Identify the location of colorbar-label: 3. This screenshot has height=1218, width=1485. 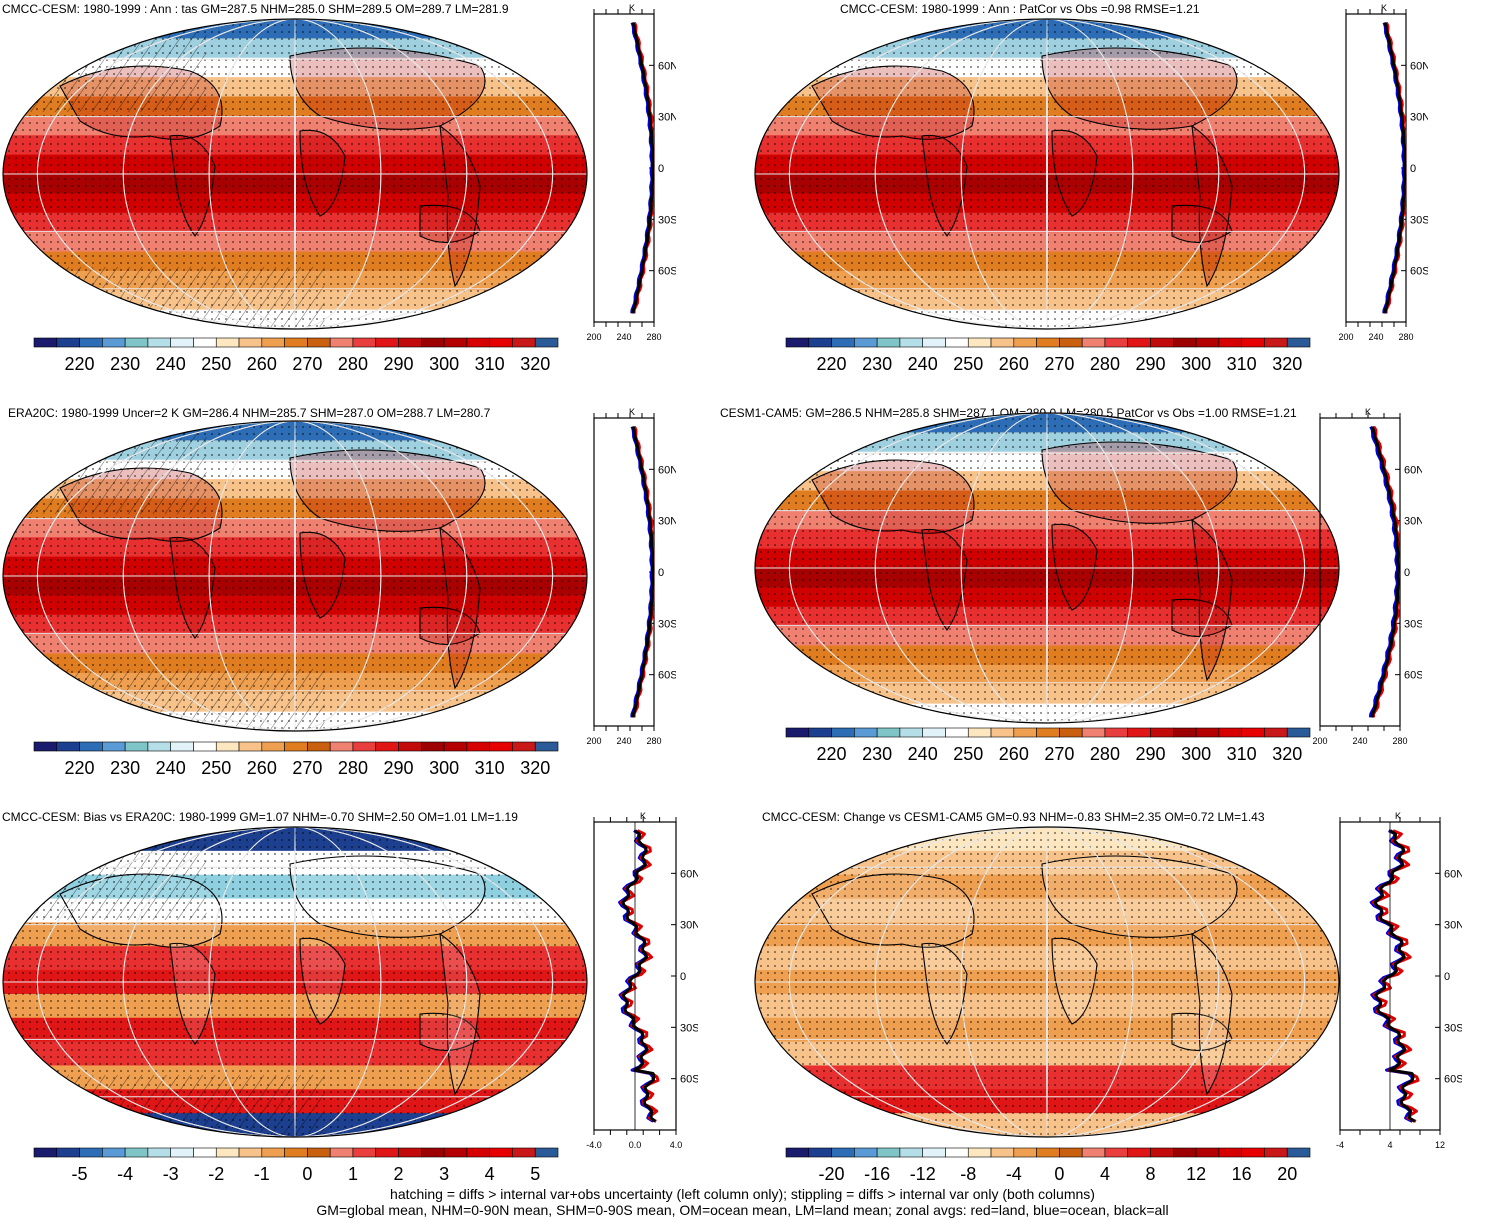
(444, 1174).